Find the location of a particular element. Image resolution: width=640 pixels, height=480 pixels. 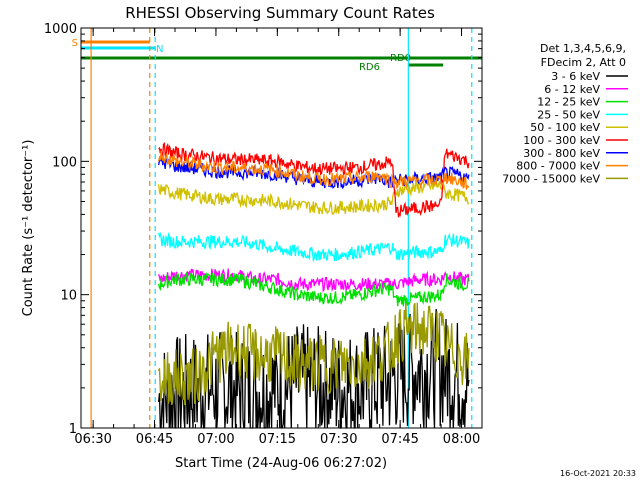

x-tick-label: 06:45 is located at coordinates (154, 439).